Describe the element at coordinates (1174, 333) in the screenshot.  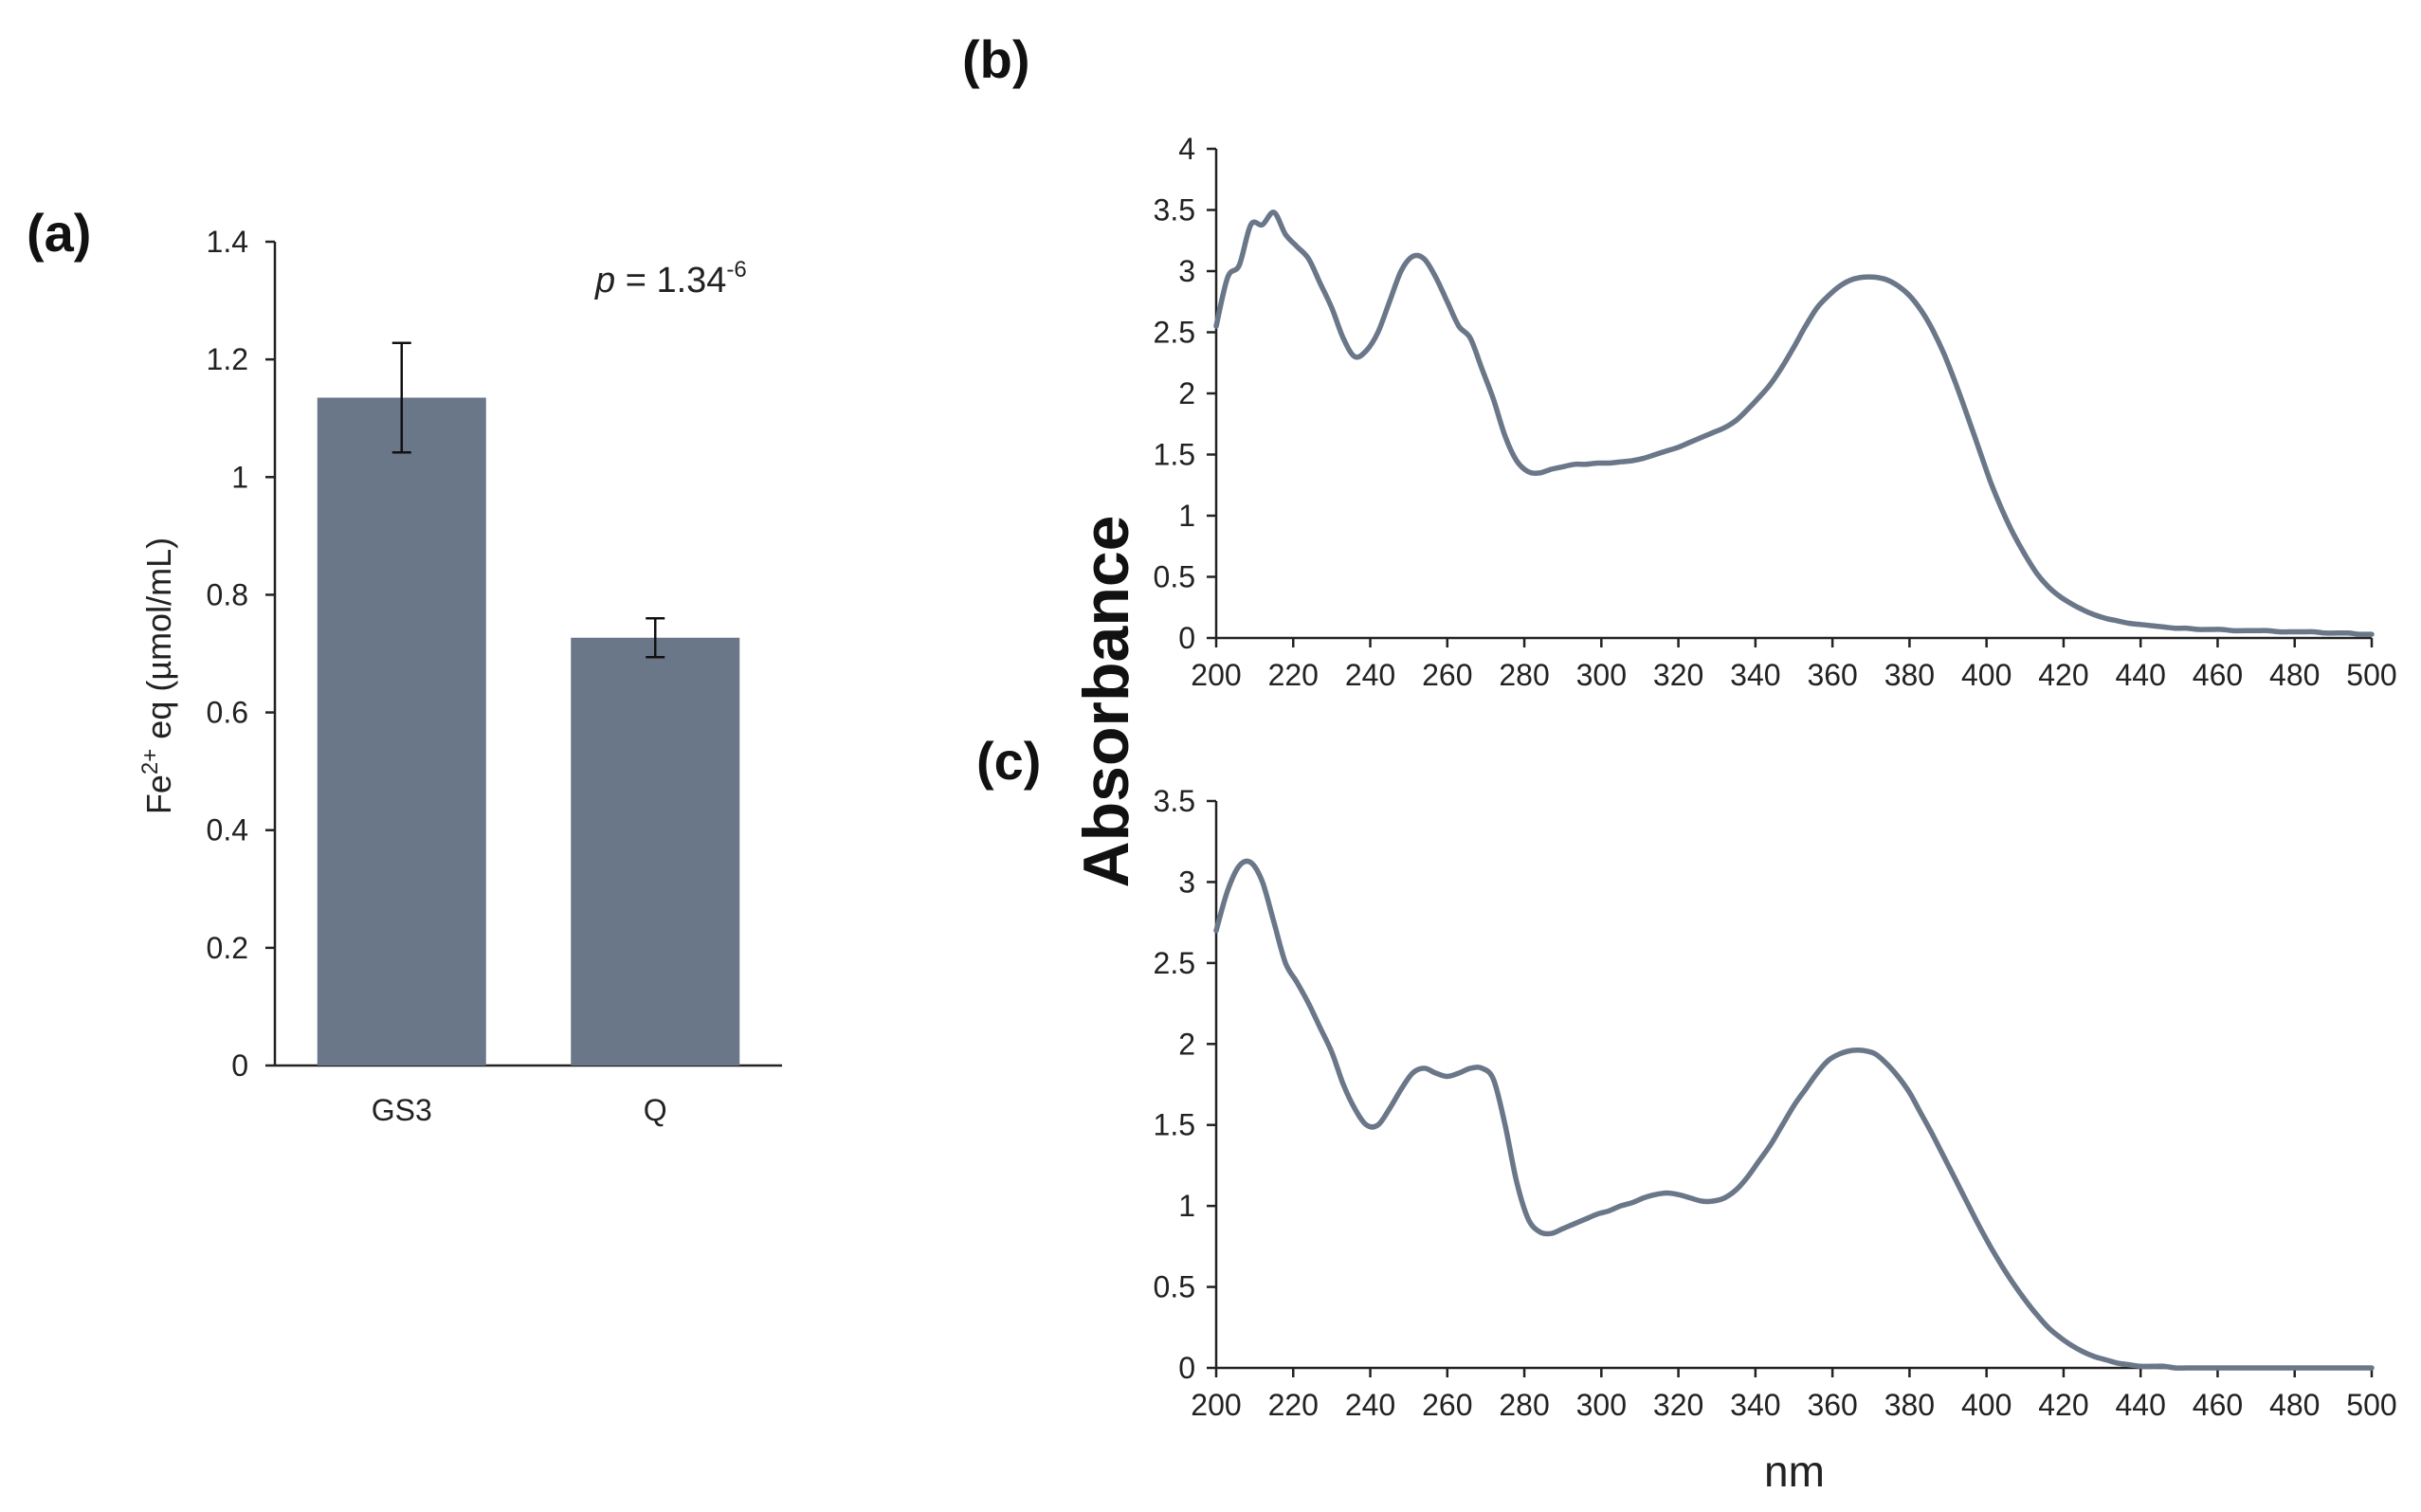
I see `y-tick-label-b: 2.5` at that location.